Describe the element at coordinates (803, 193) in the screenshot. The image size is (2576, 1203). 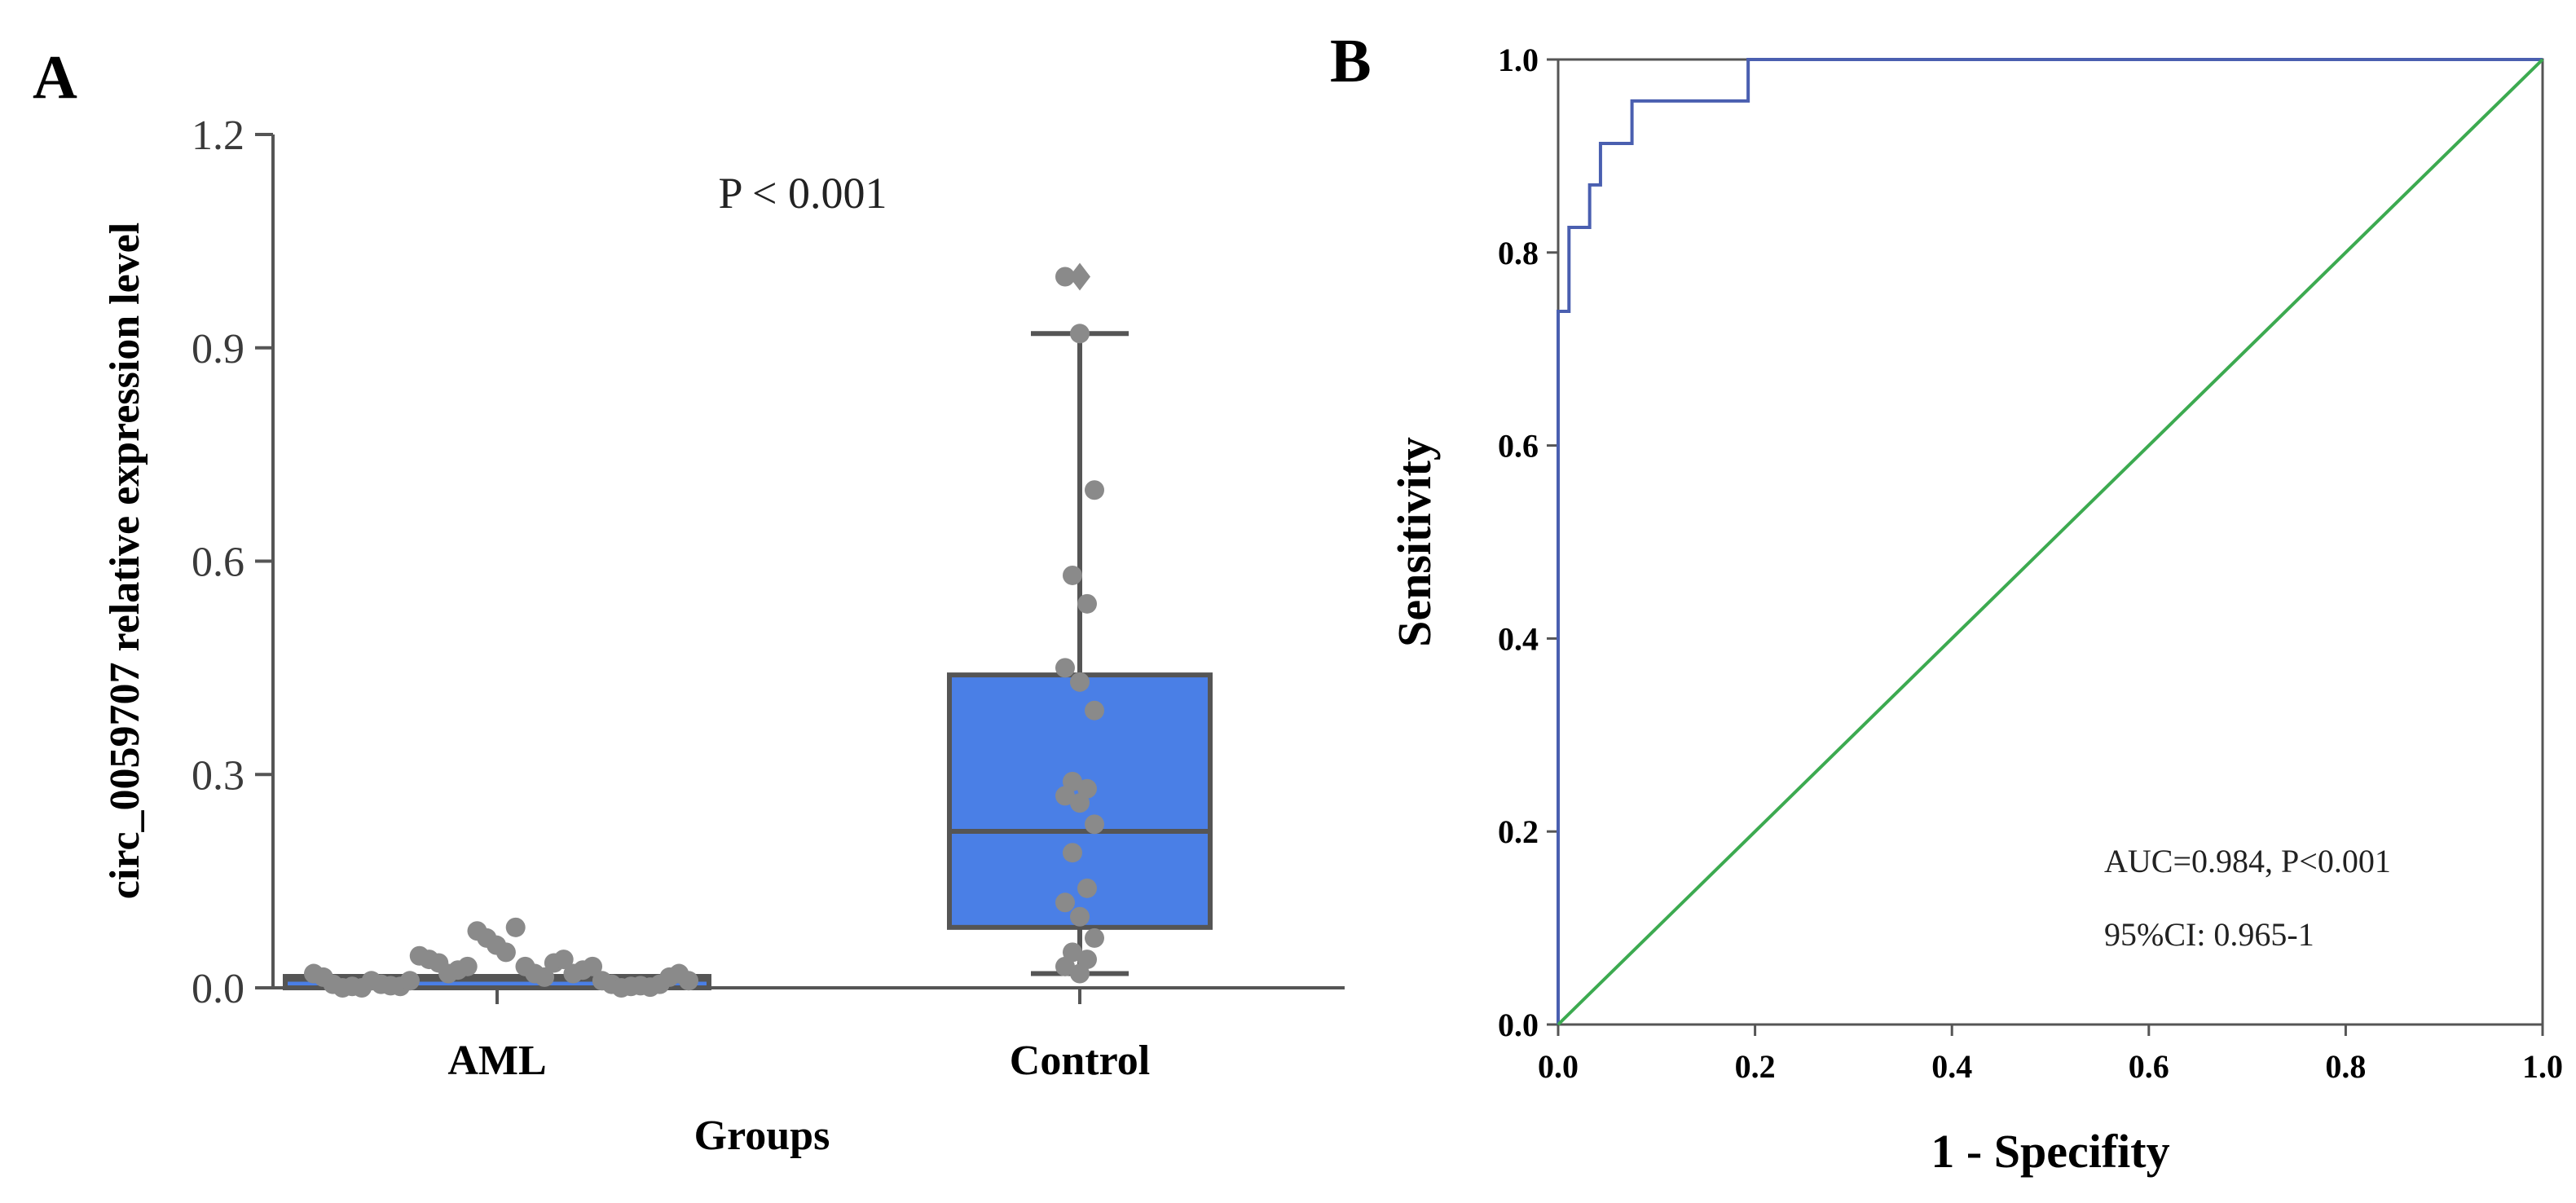
I see `p-value-annotation: P < 0.001` at that location.